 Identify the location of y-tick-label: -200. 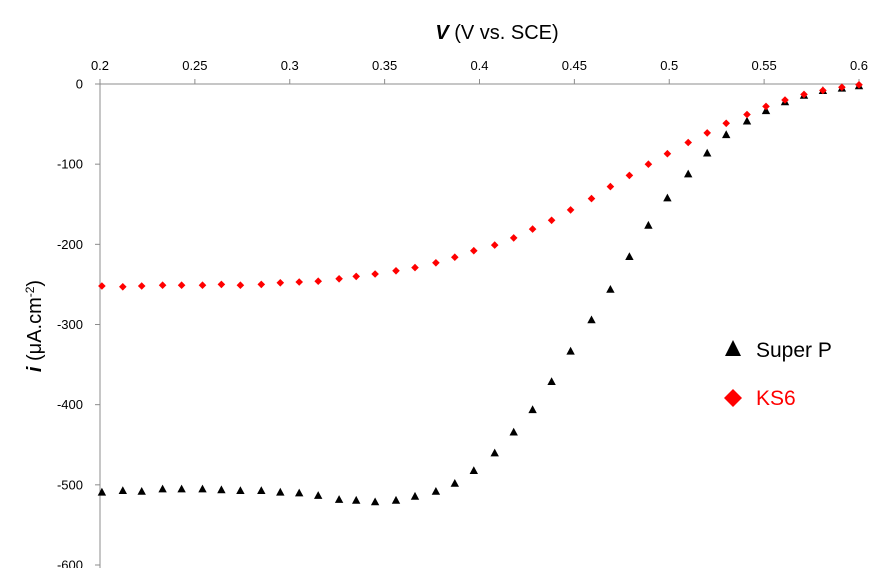
(70, 244).